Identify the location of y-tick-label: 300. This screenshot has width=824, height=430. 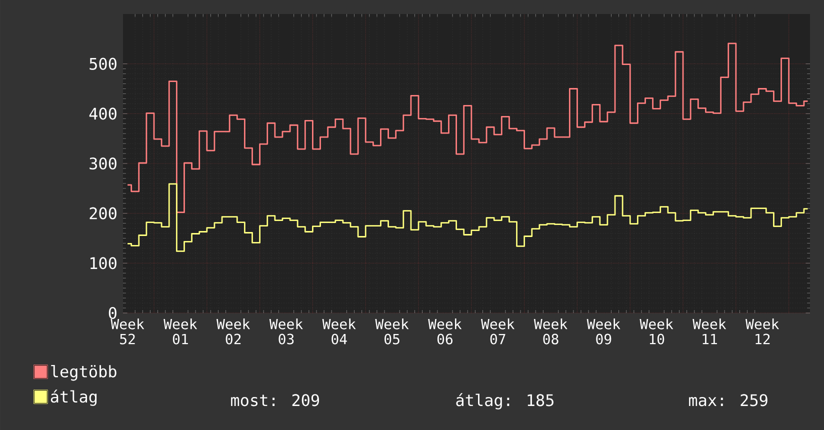
(103, 163).